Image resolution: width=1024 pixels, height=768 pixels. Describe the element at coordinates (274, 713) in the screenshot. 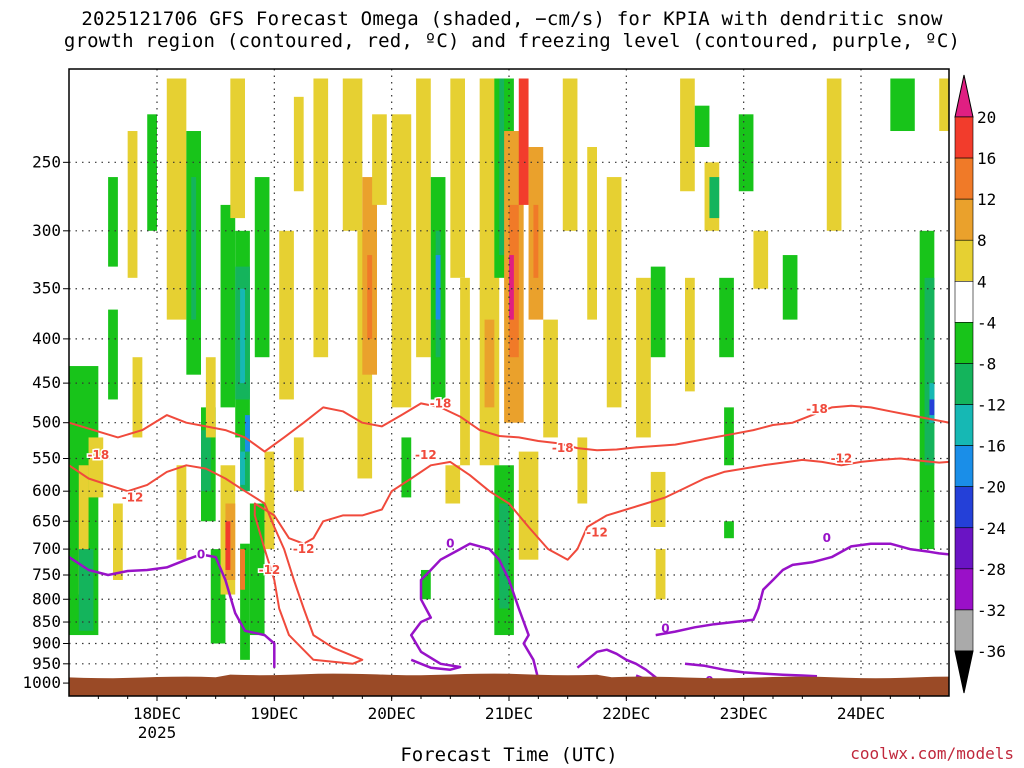

I see `x-tick-label: 19DEC` at that location.